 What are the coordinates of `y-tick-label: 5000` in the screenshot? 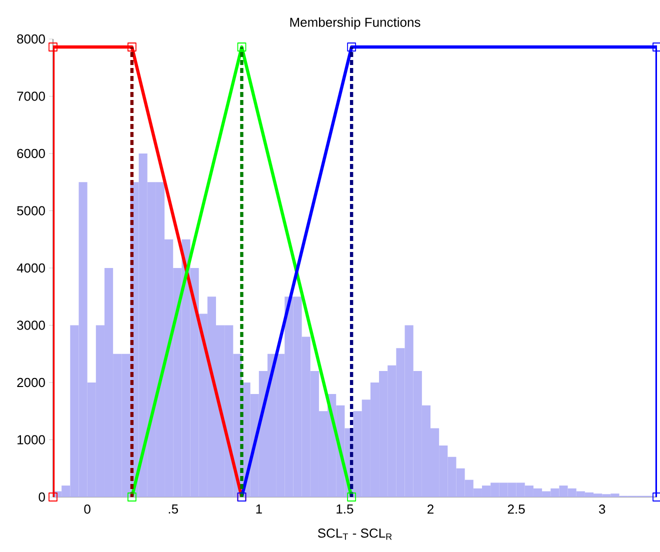 It's located at (31, 211).